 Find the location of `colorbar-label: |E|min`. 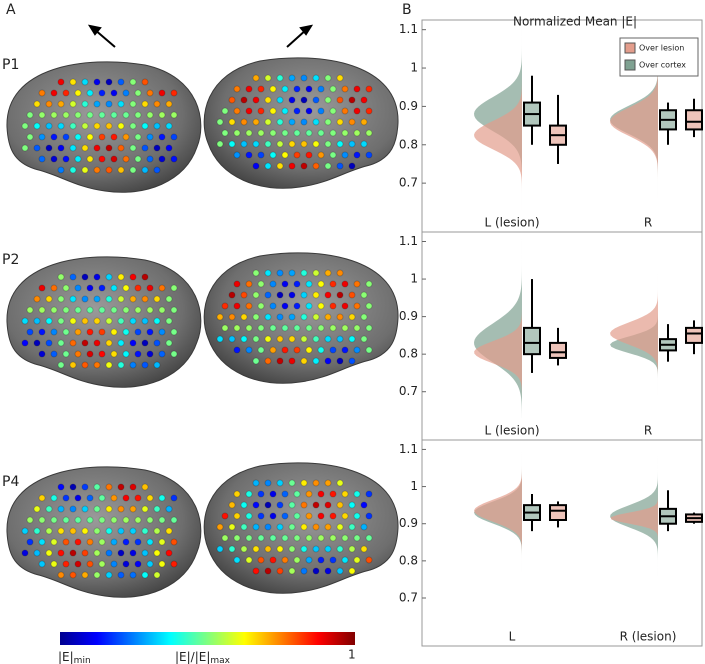

colorbar-label: |E|min is located at coordinates (74, 657).